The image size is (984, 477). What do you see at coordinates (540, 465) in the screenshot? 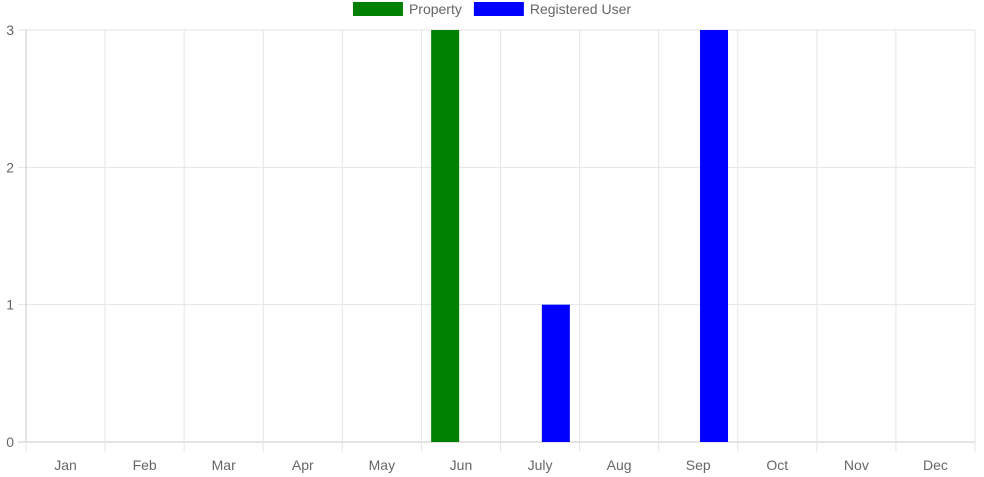
I see `x-tick-label: July` at bounding box center [540, 465].